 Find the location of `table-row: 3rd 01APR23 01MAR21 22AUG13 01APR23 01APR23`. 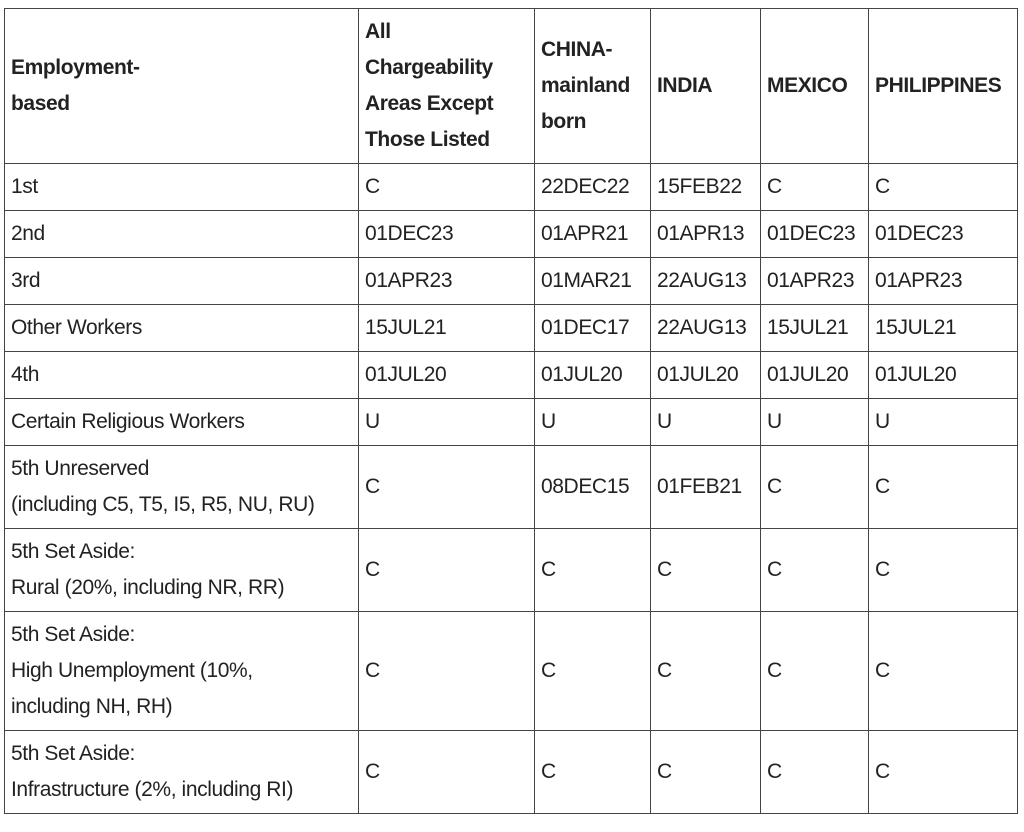

table-row: 3rd 01APR23 01MAR21 22AUG13 01APR23 01APR23 is located at coordinates (511, 281).